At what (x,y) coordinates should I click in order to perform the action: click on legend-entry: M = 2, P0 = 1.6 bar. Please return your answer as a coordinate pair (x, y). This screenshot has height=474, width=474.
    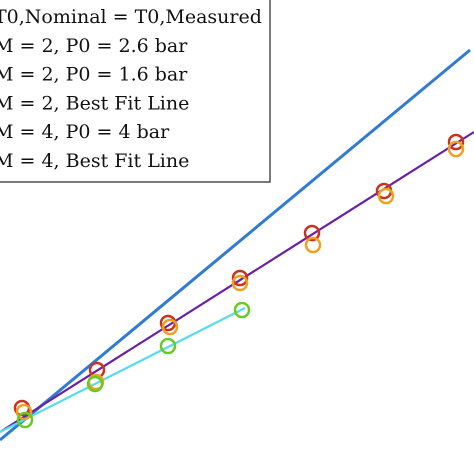
    Looking at the image, I should click on (94, 75).